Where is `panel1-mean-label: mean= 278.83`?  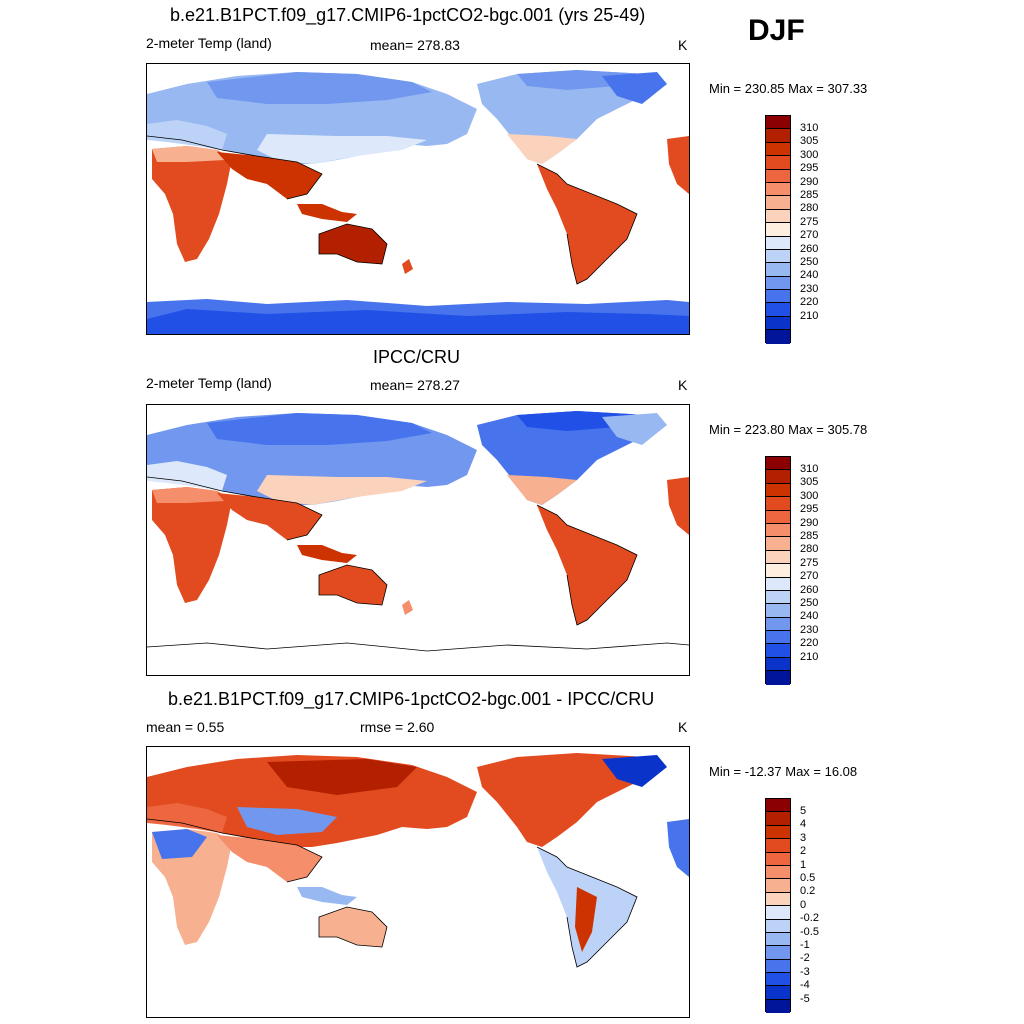
panel1-mean-label: mean= 278.83 is located at coordinates (415, 45).